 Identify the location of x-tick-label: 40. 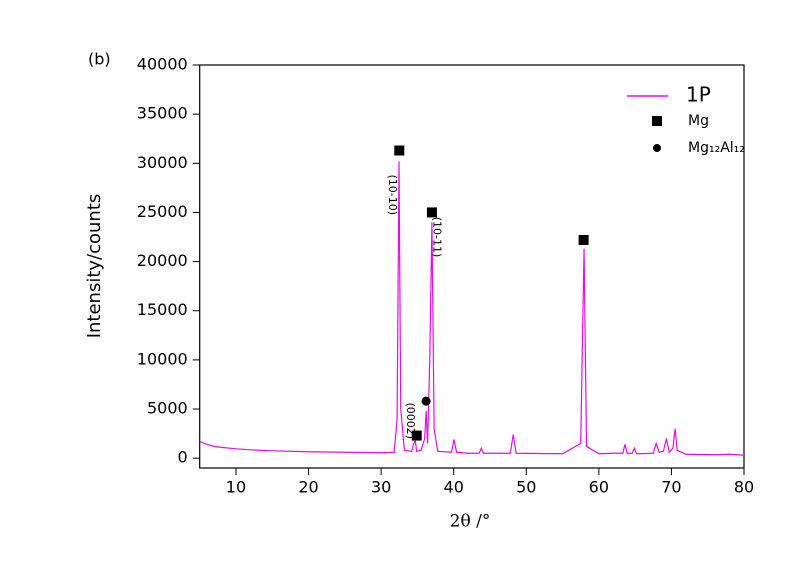
(454, 487).